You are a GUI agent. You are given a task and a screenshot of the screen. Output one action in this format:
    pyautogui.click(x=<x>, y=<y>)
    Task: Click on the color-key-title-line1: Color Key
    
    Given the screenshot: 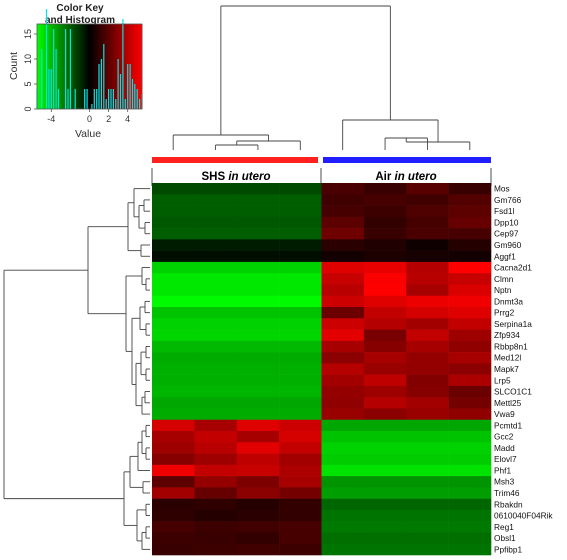 What is the action you would take?
    pyautogui.click(x=80, y=8)
    